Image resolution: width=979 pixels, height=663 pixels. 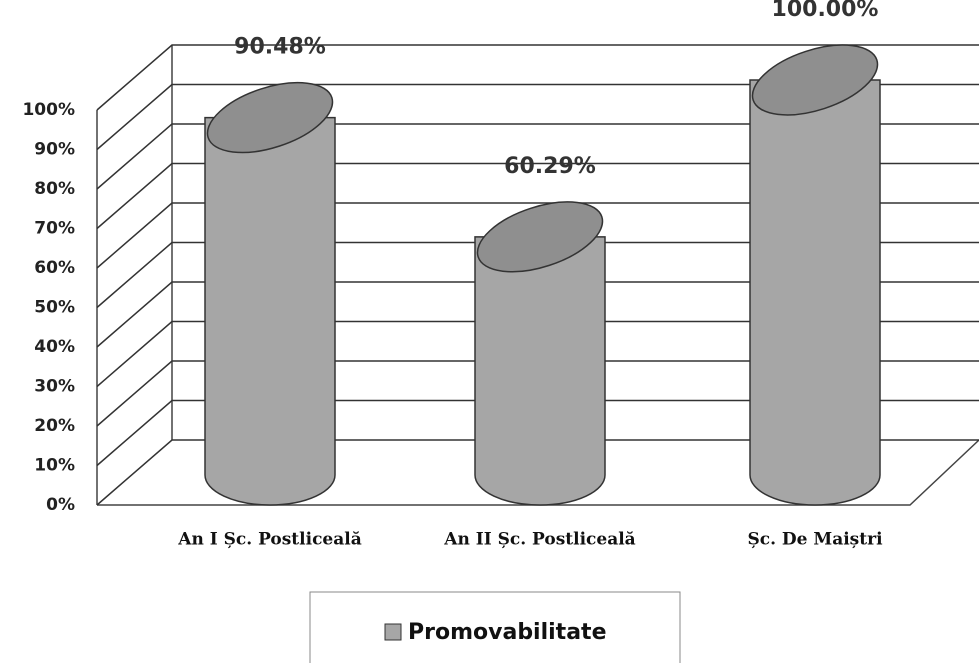 I want to click on floor-edge, so click(x=538, y=472).